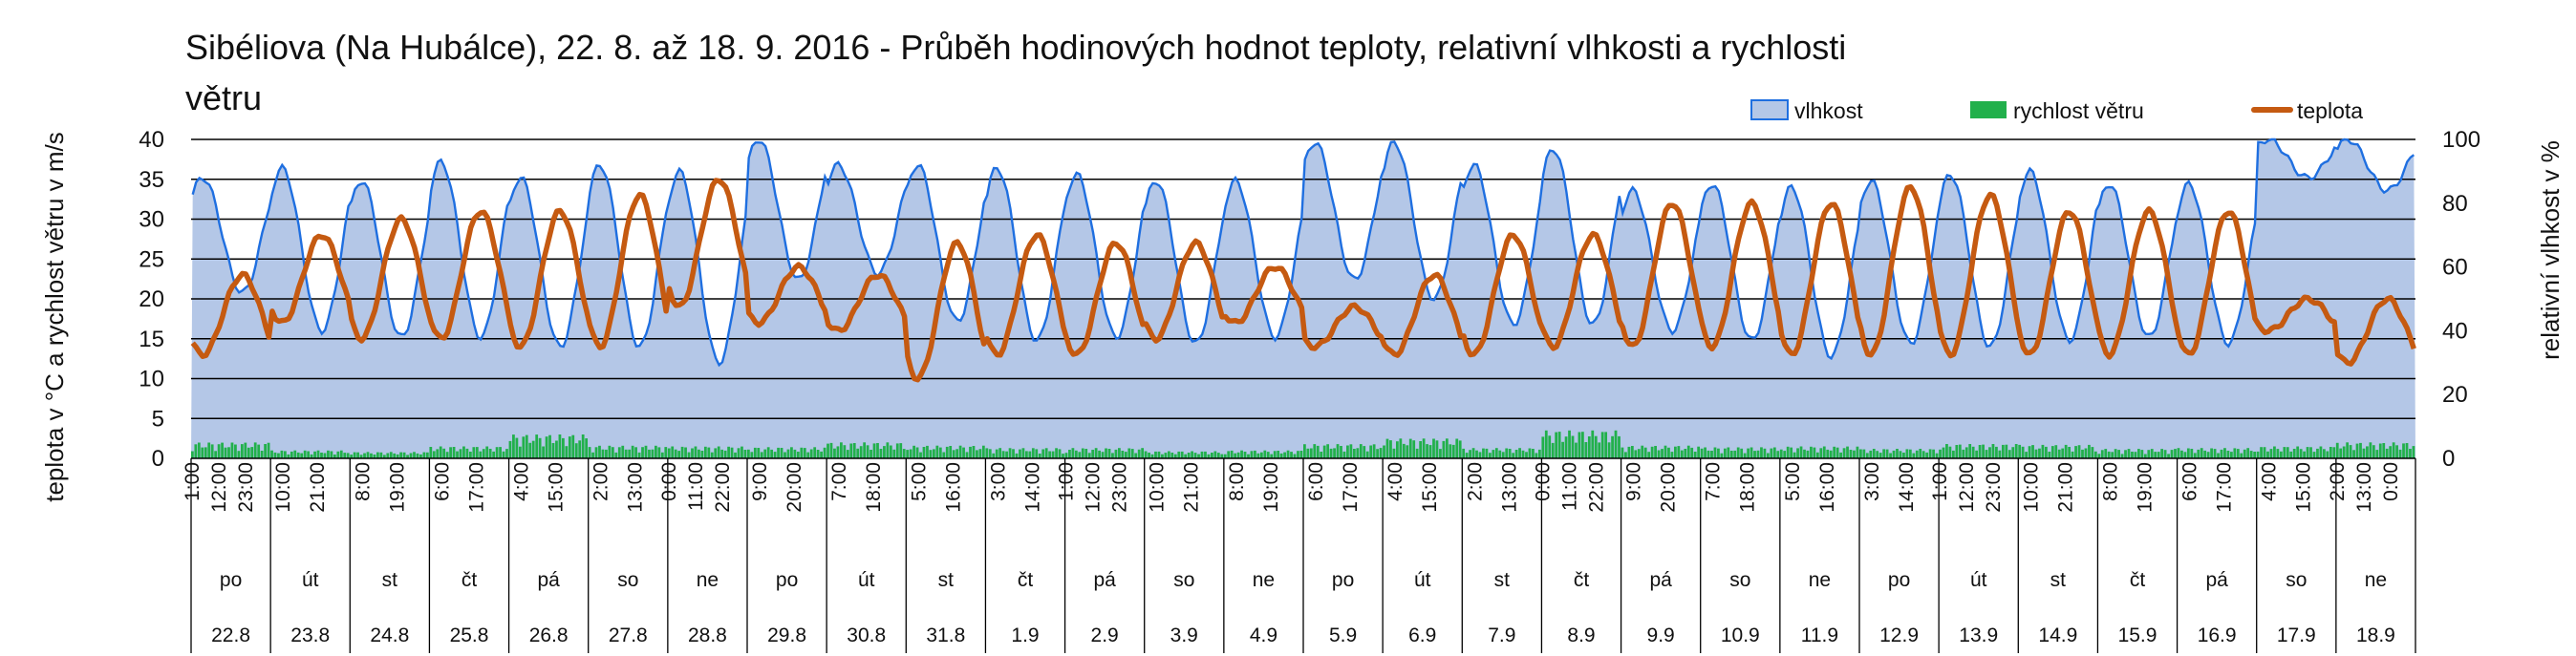  I want to click on left-axis-tick-label: 0, so click(158, 459).